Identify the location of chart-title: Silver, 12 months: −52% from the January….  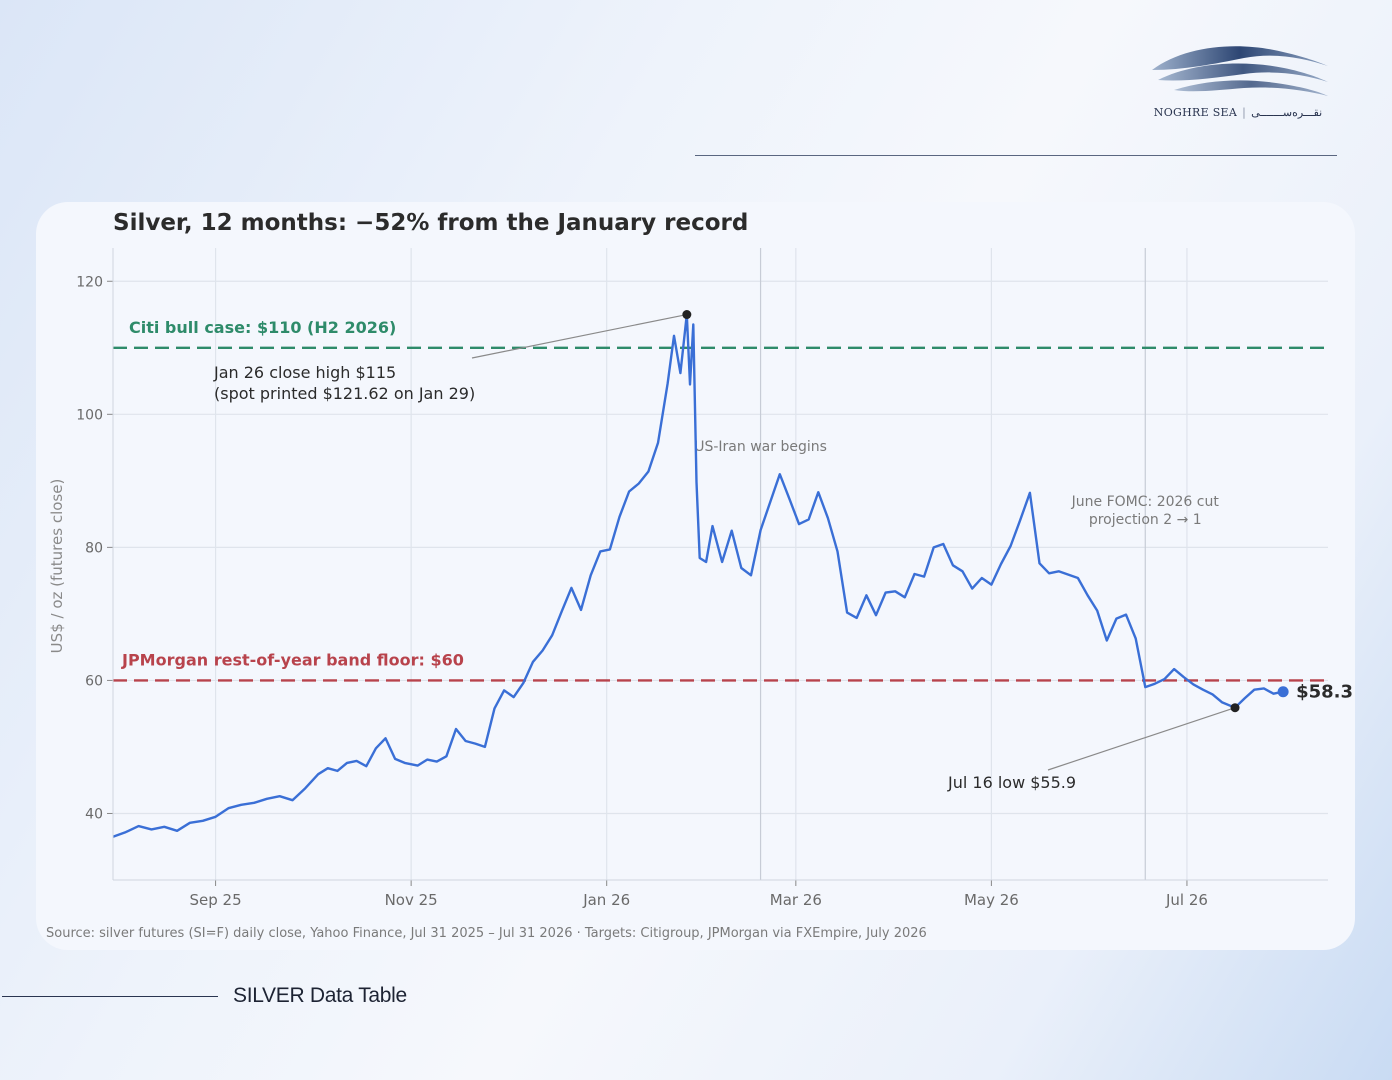
(430, 223).